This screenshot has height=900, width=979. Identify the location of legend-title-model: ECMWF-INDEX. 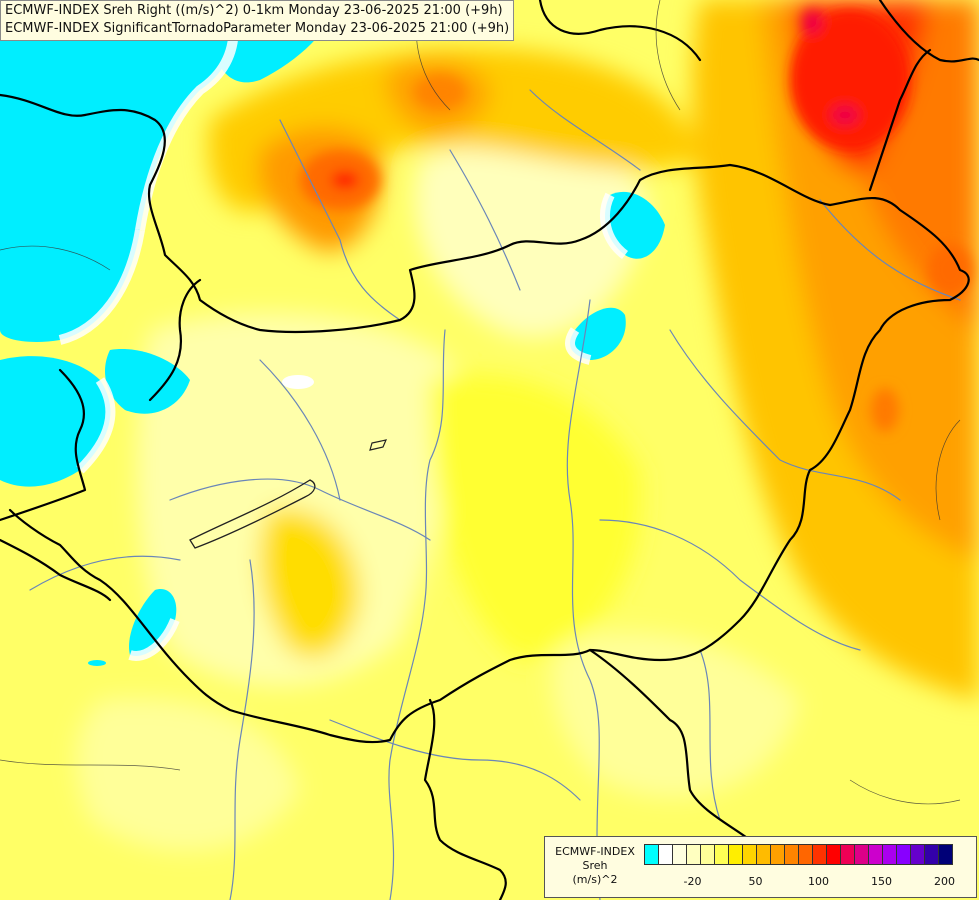
(595, 851).